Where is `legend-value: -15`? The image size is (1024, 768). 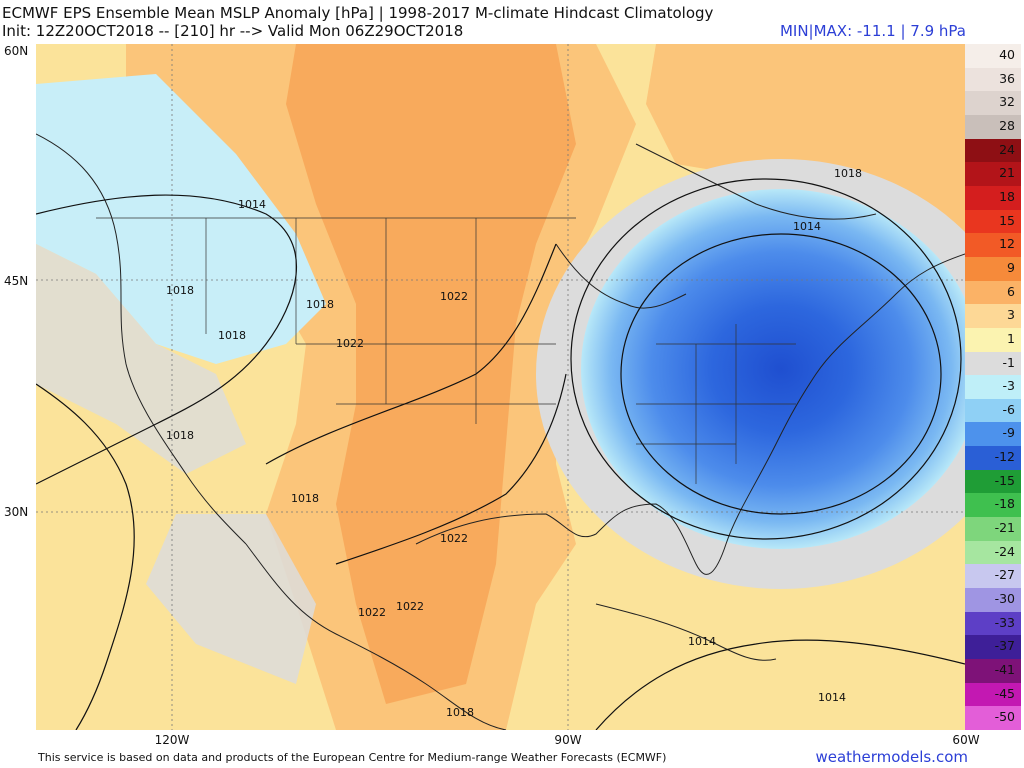
legend-value: -15 is located at coordinates (1004, 480).